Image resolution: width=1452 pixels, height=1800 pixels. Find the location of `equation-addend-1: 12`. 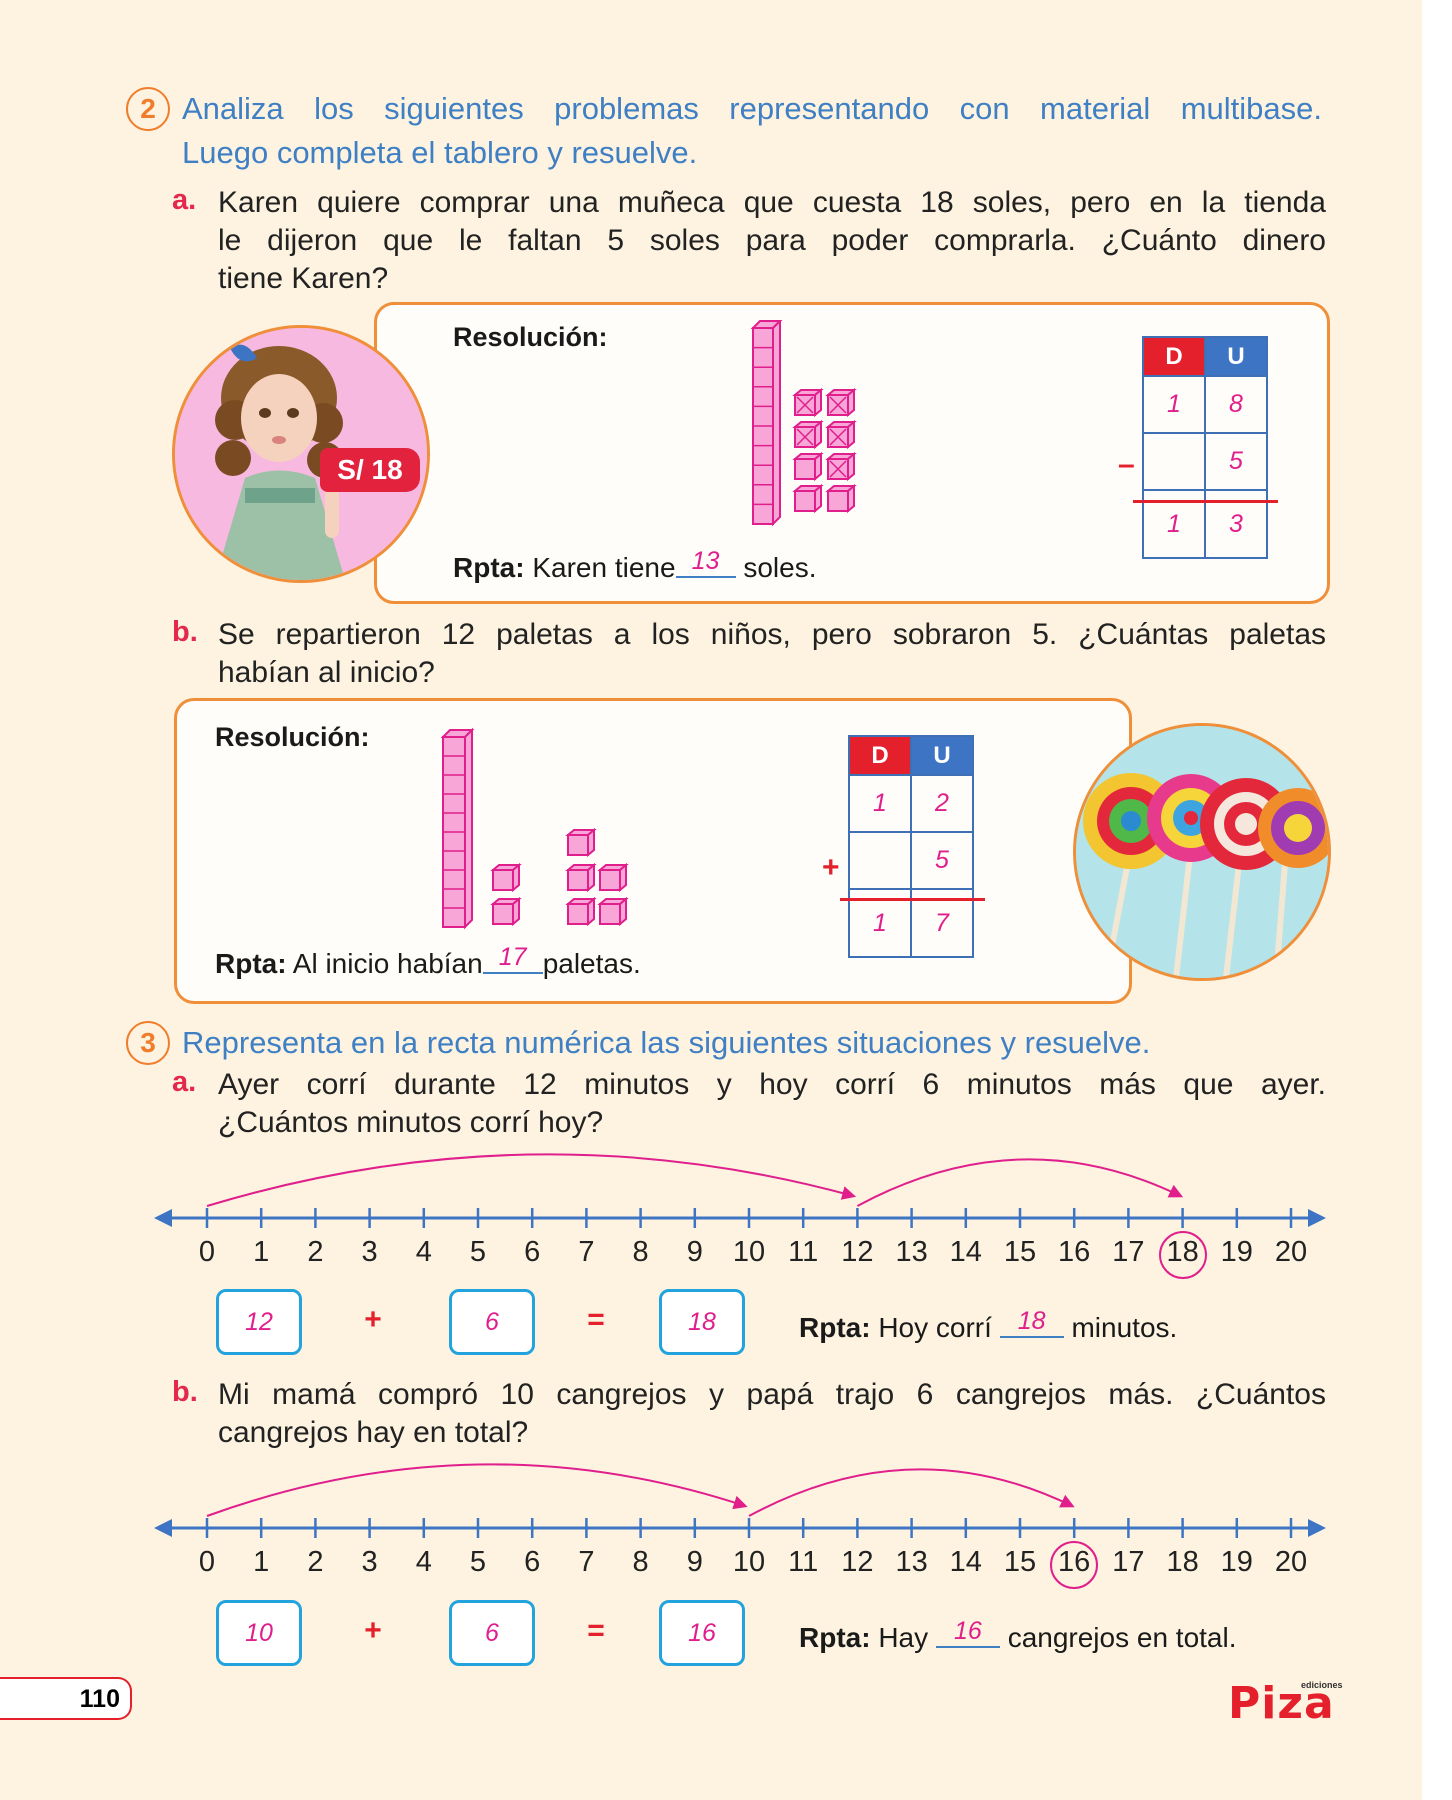

equation-addend-1: 12 is located at coordinates (259, 1322).